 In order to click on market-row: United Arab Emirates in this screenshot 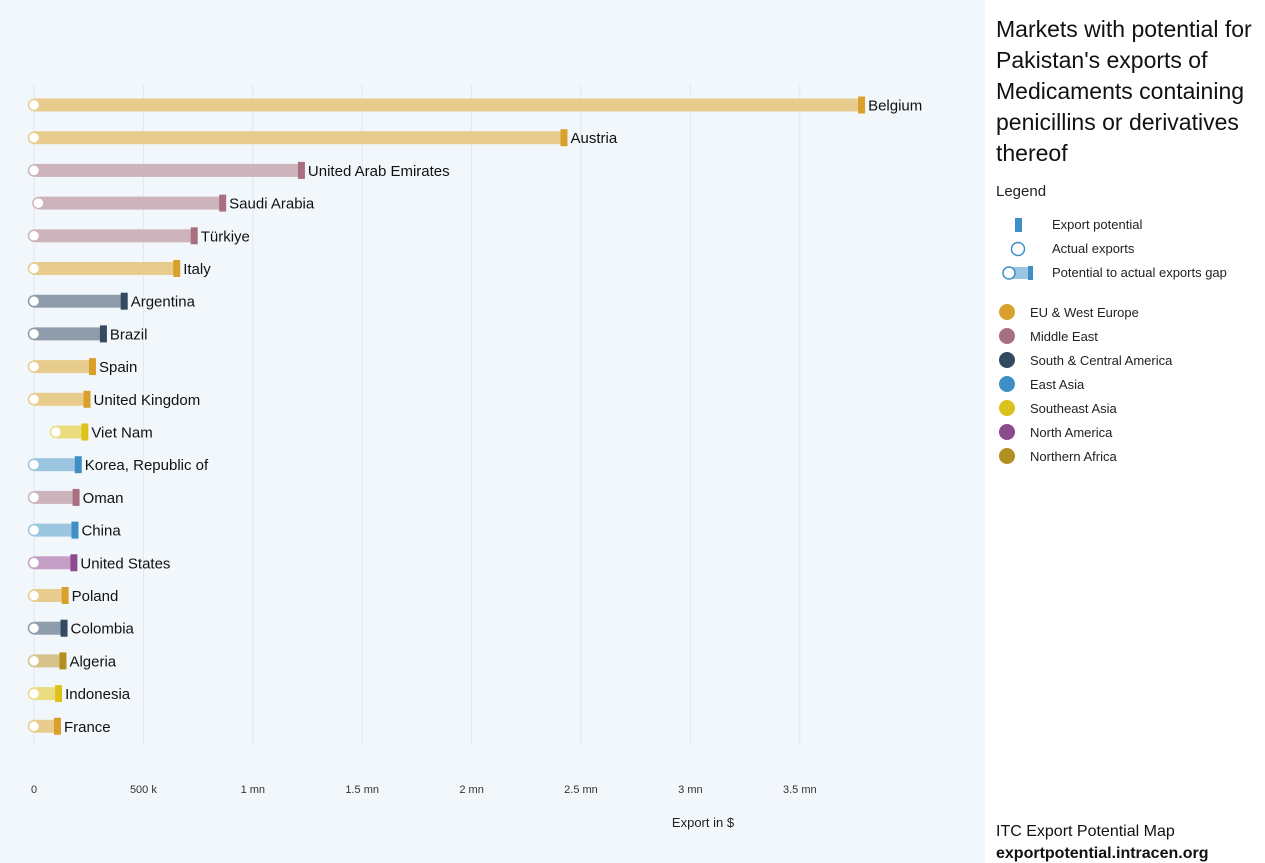, I will do `click(238, 170)`.